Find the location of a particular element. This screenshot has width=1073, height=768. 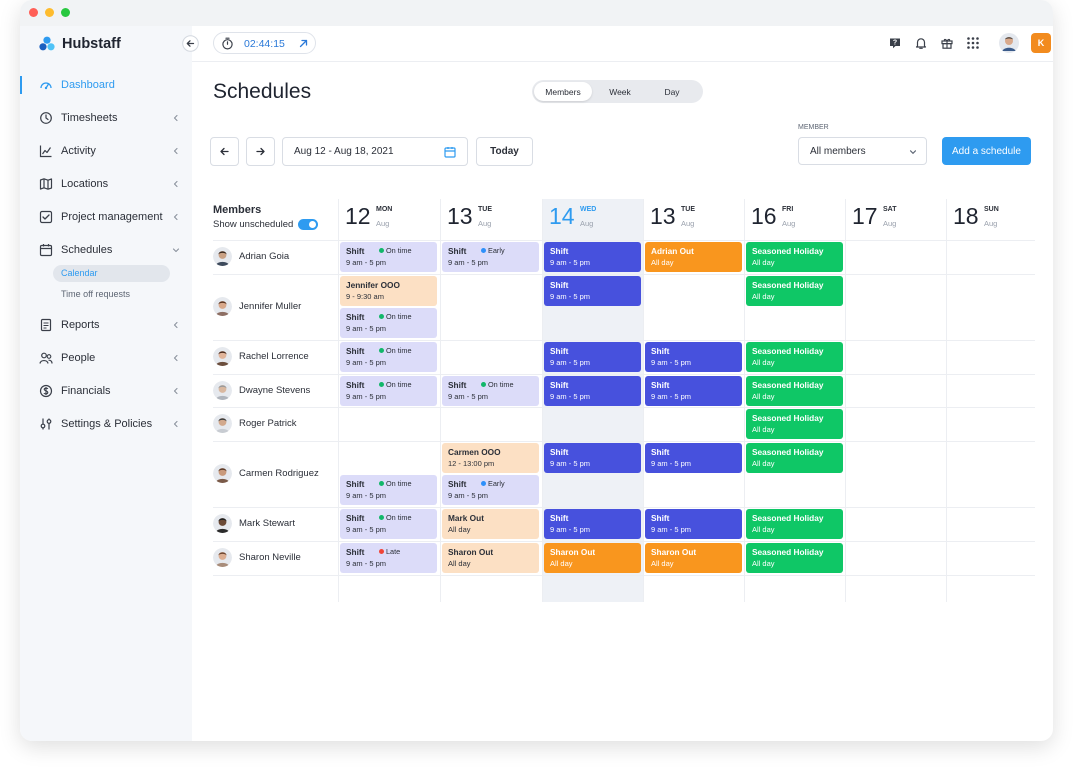

show-unscheduled-toggle is located at coordinates (308, 224).